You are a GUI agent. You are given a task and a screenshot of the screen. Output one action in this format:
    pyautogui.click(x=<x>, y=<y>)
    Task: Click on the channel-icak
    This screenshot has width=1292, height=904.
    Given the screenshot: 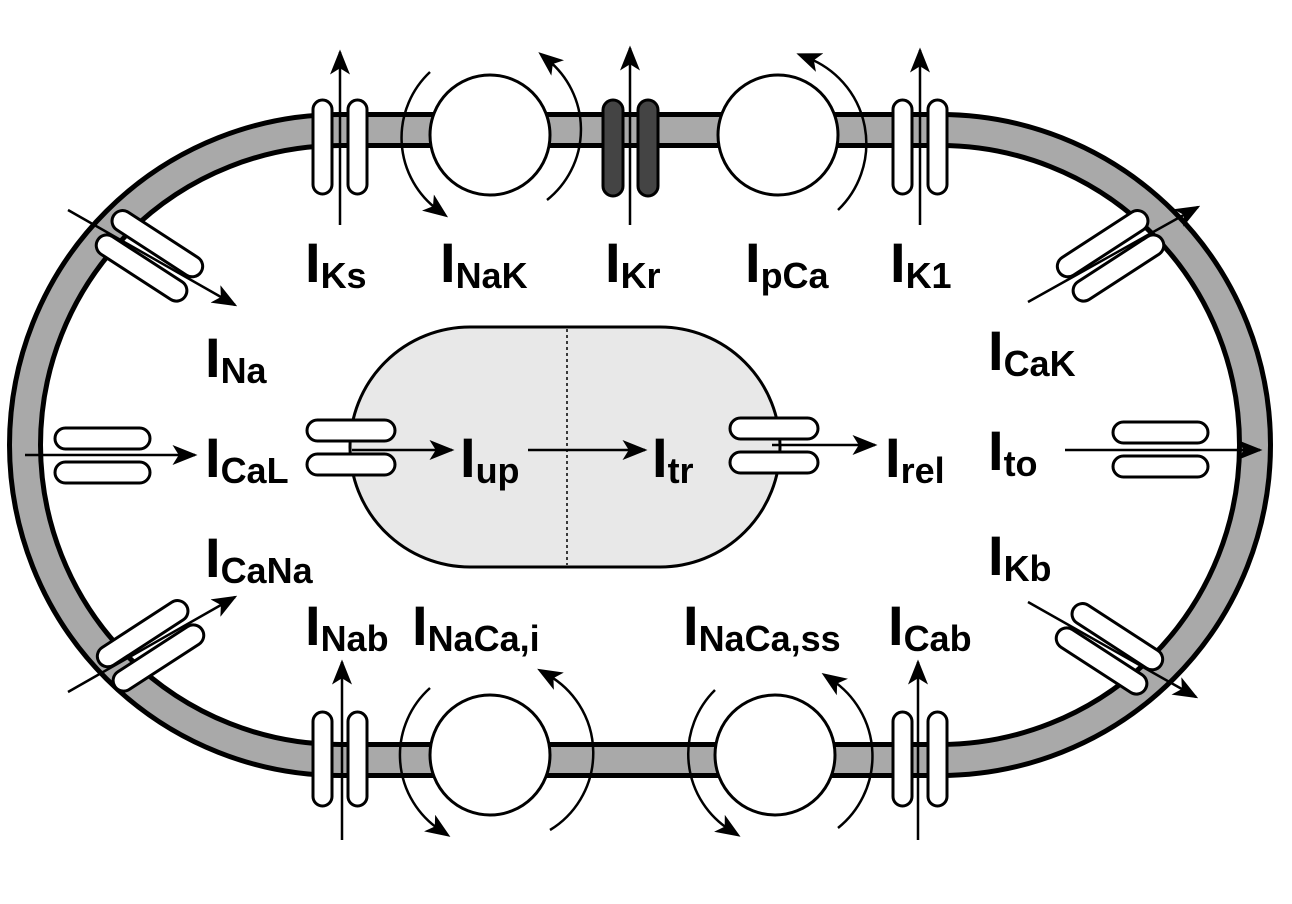 What is the action you would take?
    pyautogui.click(x=1114, y=254)
    